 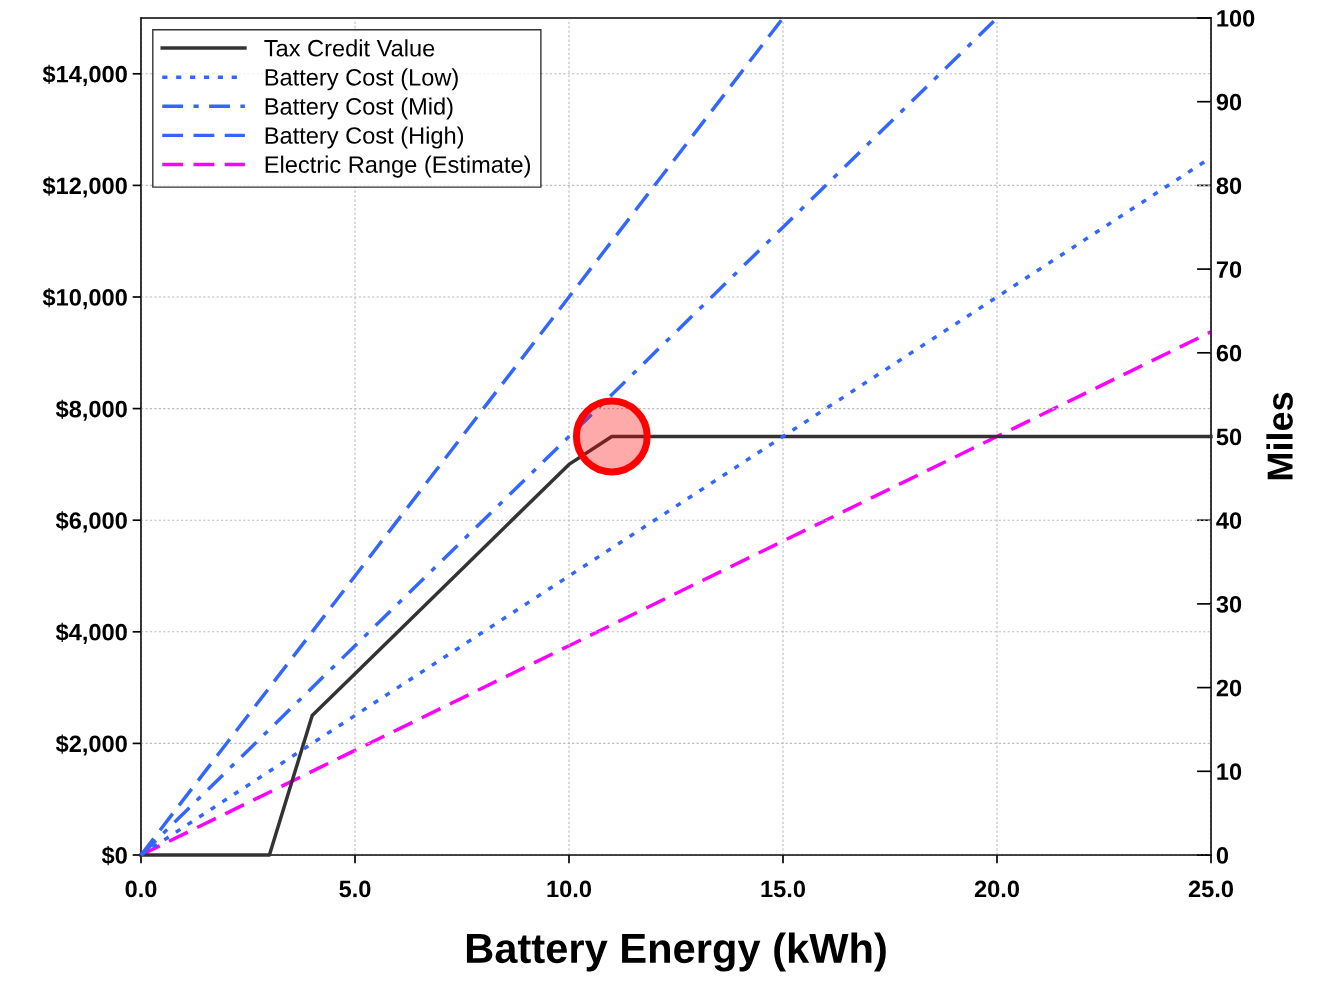 What do you see at coordinates (84, 75) in the screenshot?
I see `y-tick-label: $14,000` at bounding box center [84, 75].